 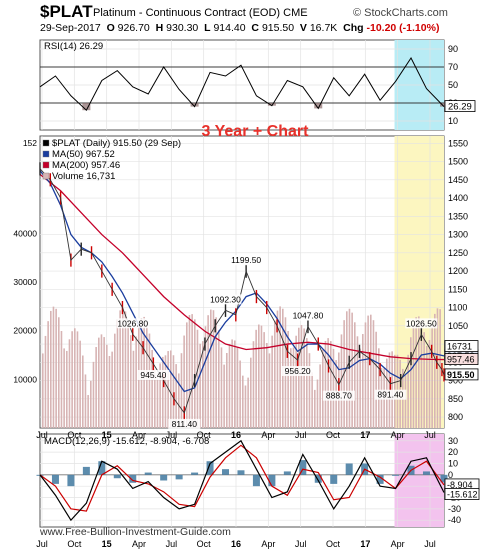 I want to click on low-label: L, so click(x=207, y=28).